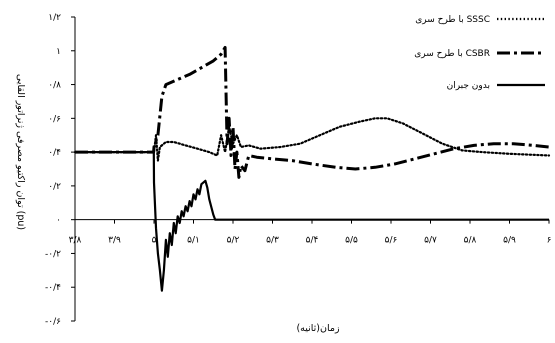  I want to click on legend-label-csbr: با طرح سری CSBR, so click(452, 54).